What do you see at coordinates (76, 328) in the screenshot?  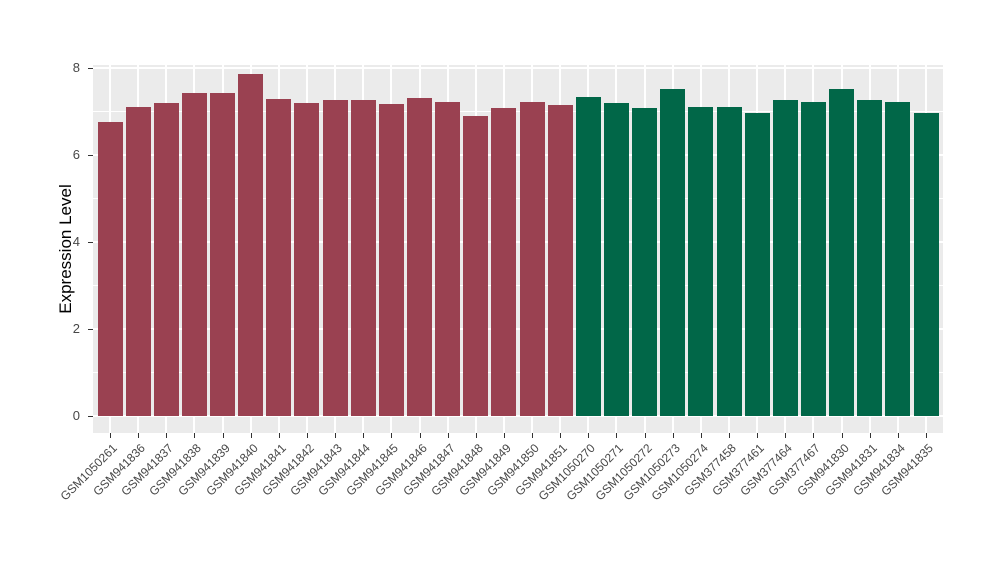 I see `y-tick-label: 2` at bounding box center [76, 328].